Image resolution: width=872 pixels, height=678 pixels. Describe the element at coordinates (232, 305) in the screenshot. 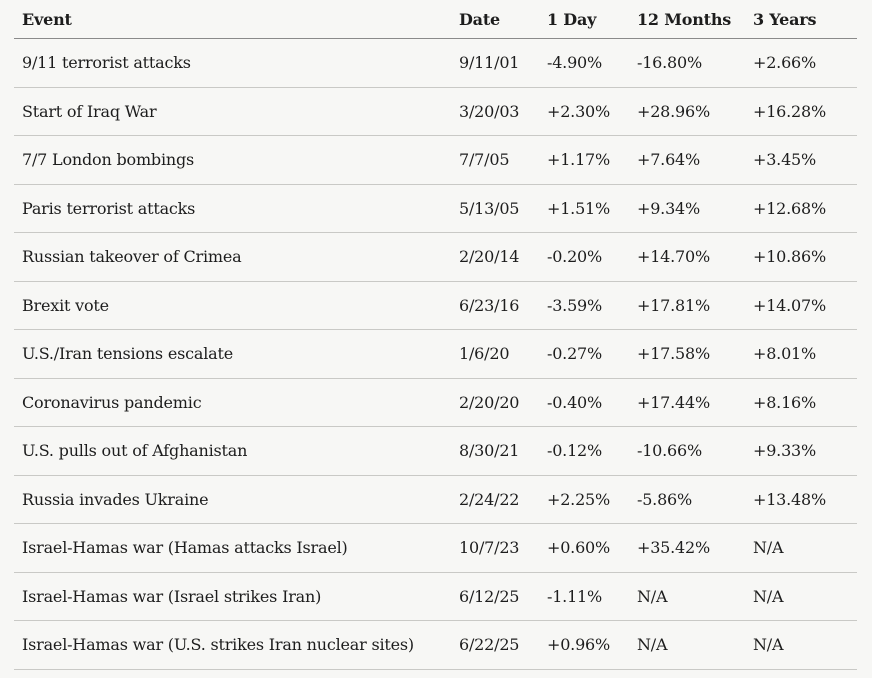

I see `cell-event: Brexit vote` at that location.